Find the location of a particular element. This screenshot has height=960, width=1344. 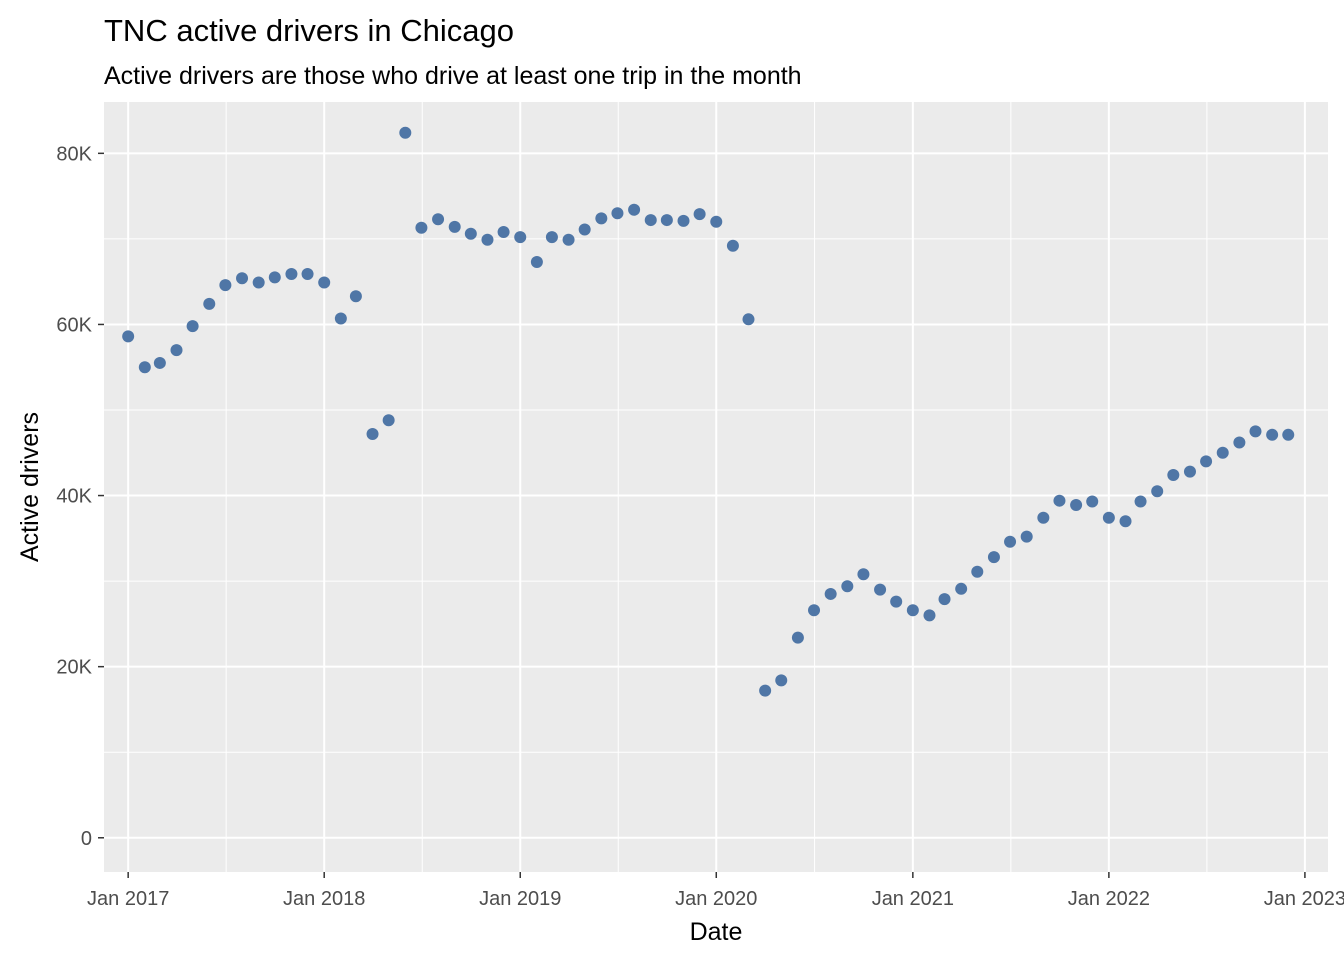

x-tick-label: Jan 2020 is located at coordinates (716, 899).